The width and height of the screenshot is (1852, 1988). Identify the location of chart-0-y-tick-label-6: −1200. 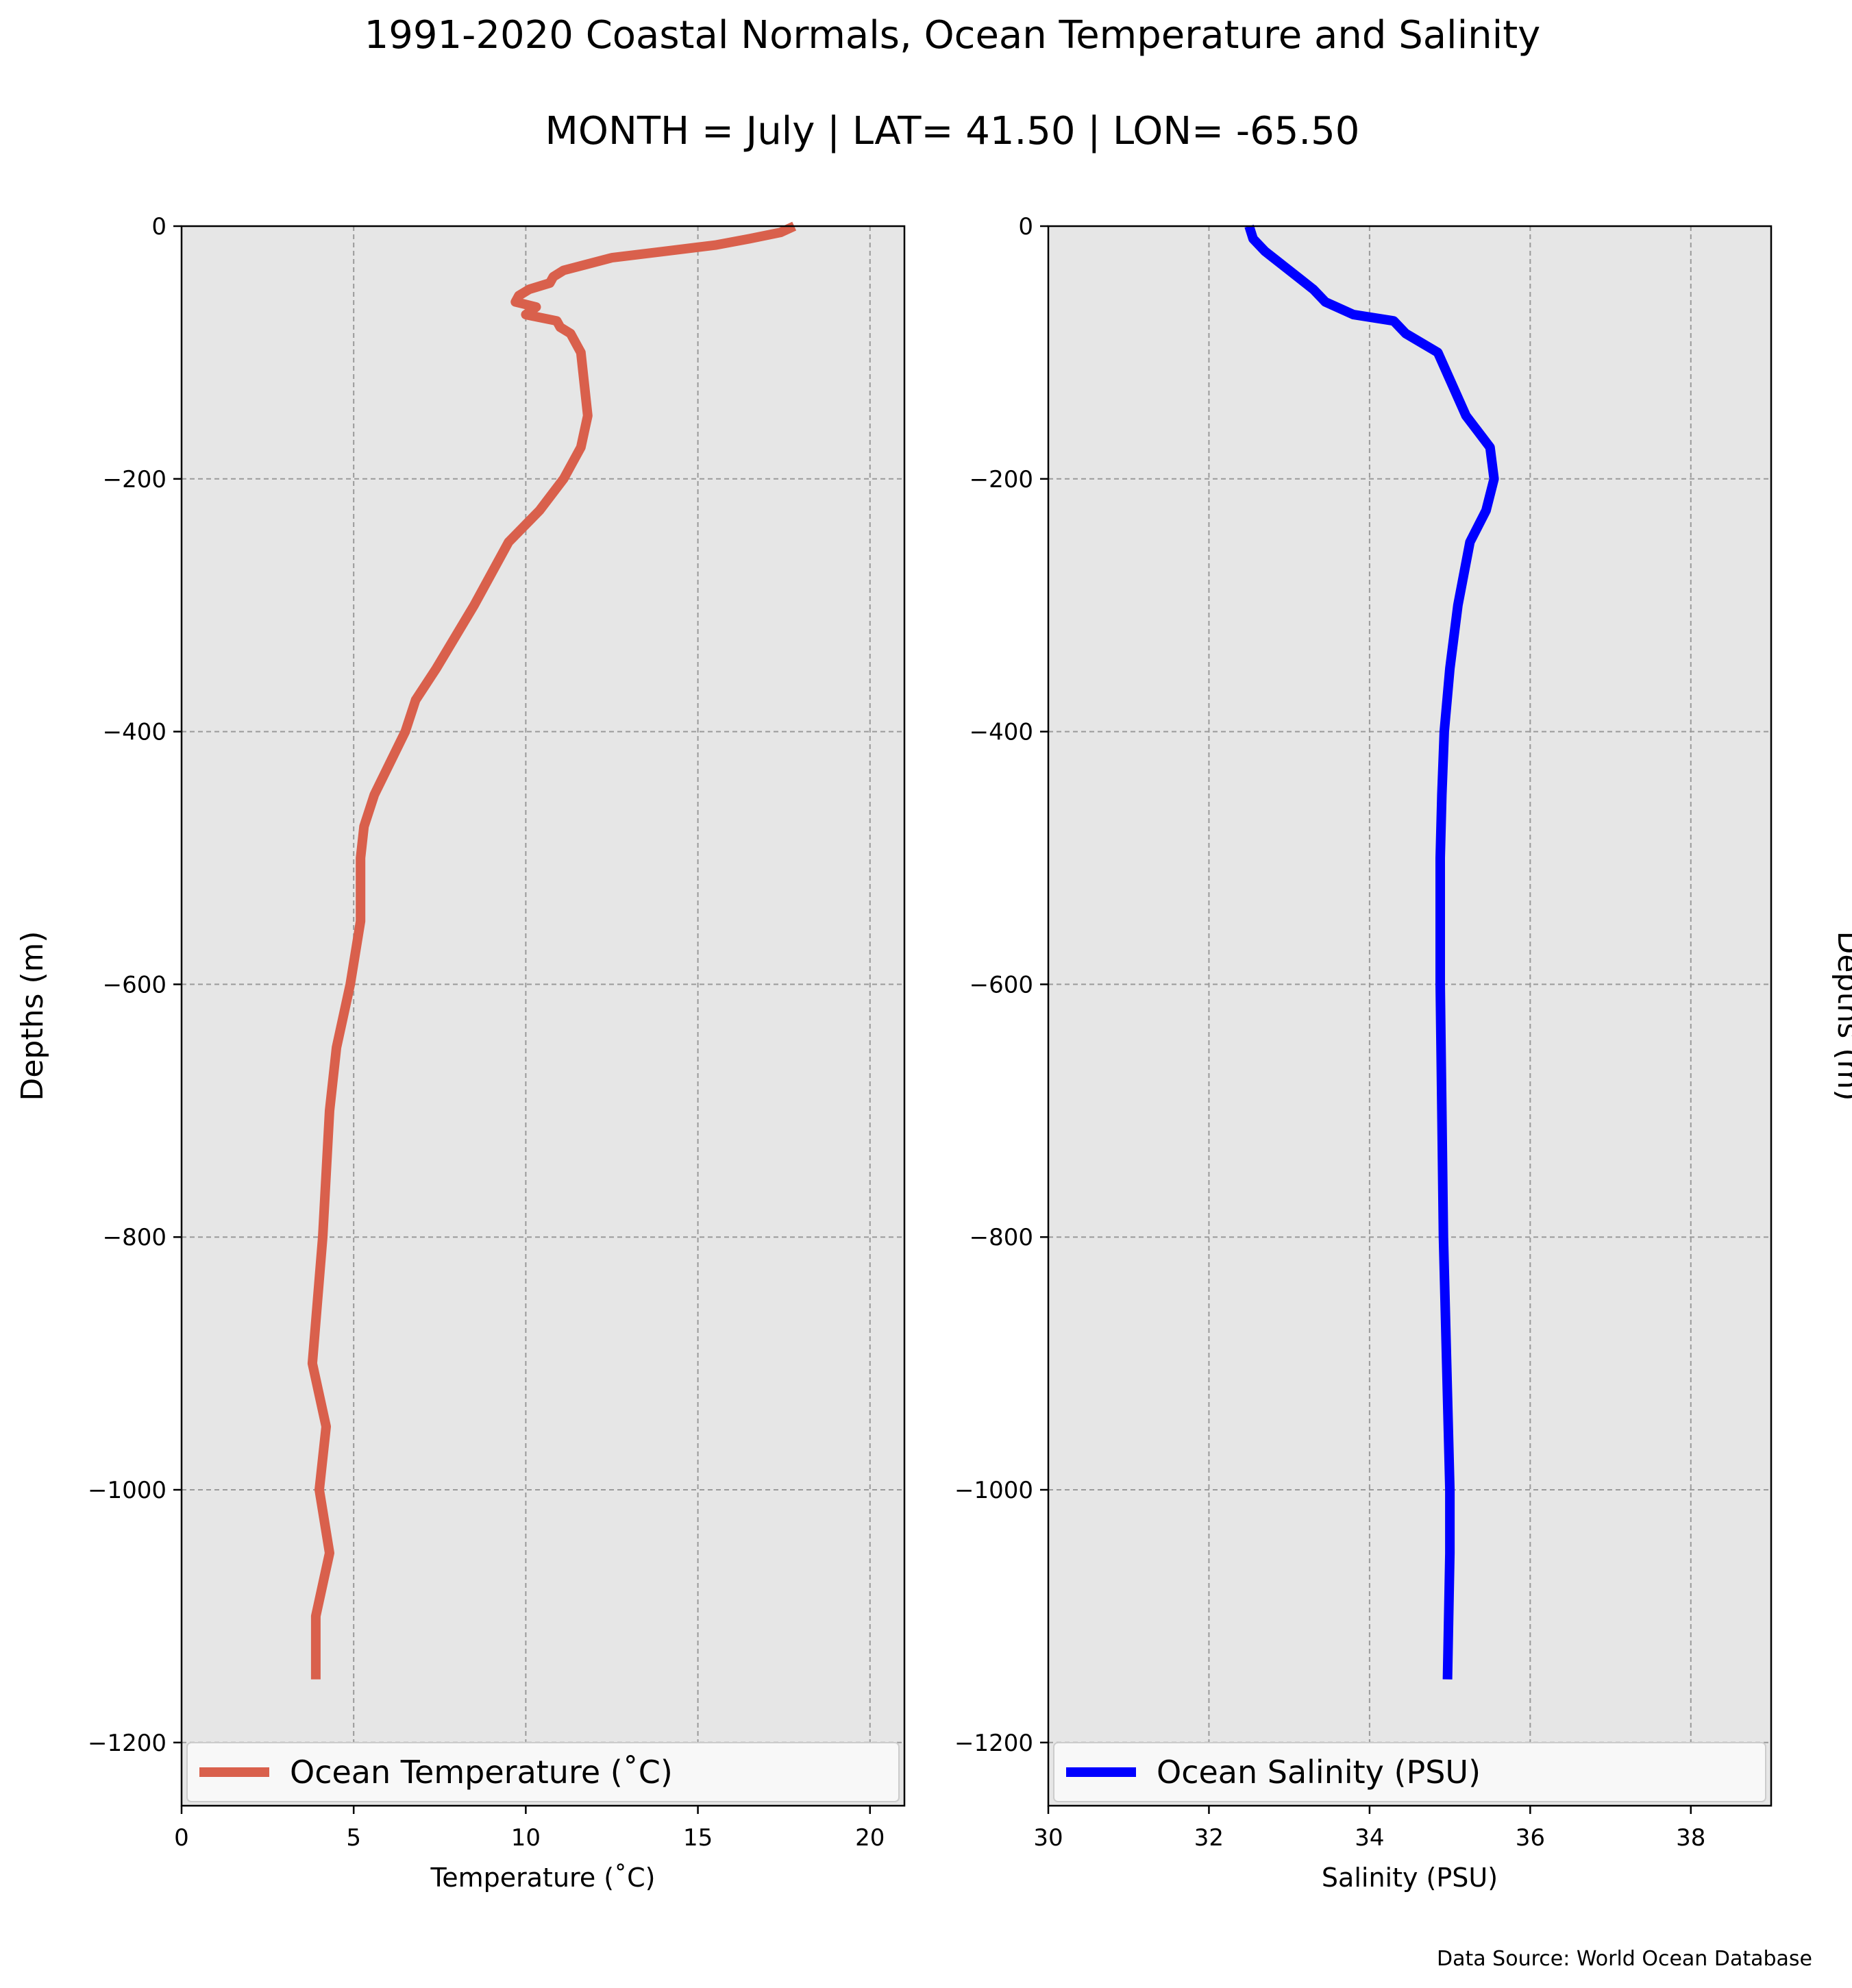
(127, 1743).